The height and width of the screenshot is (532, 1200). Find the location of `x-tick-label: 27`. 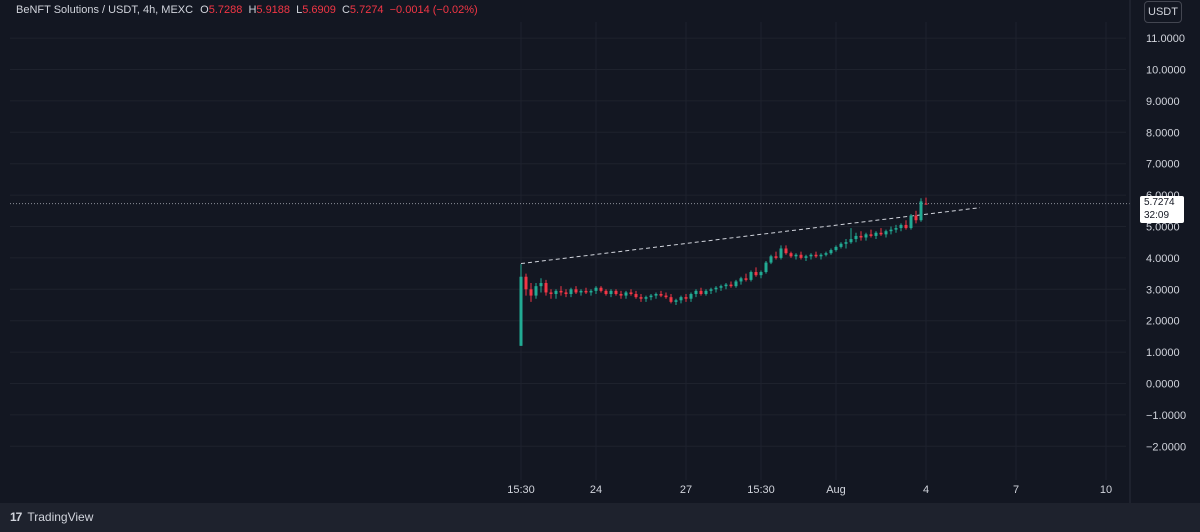

x-tick-label: 27 is located at coordinates (686, 490).